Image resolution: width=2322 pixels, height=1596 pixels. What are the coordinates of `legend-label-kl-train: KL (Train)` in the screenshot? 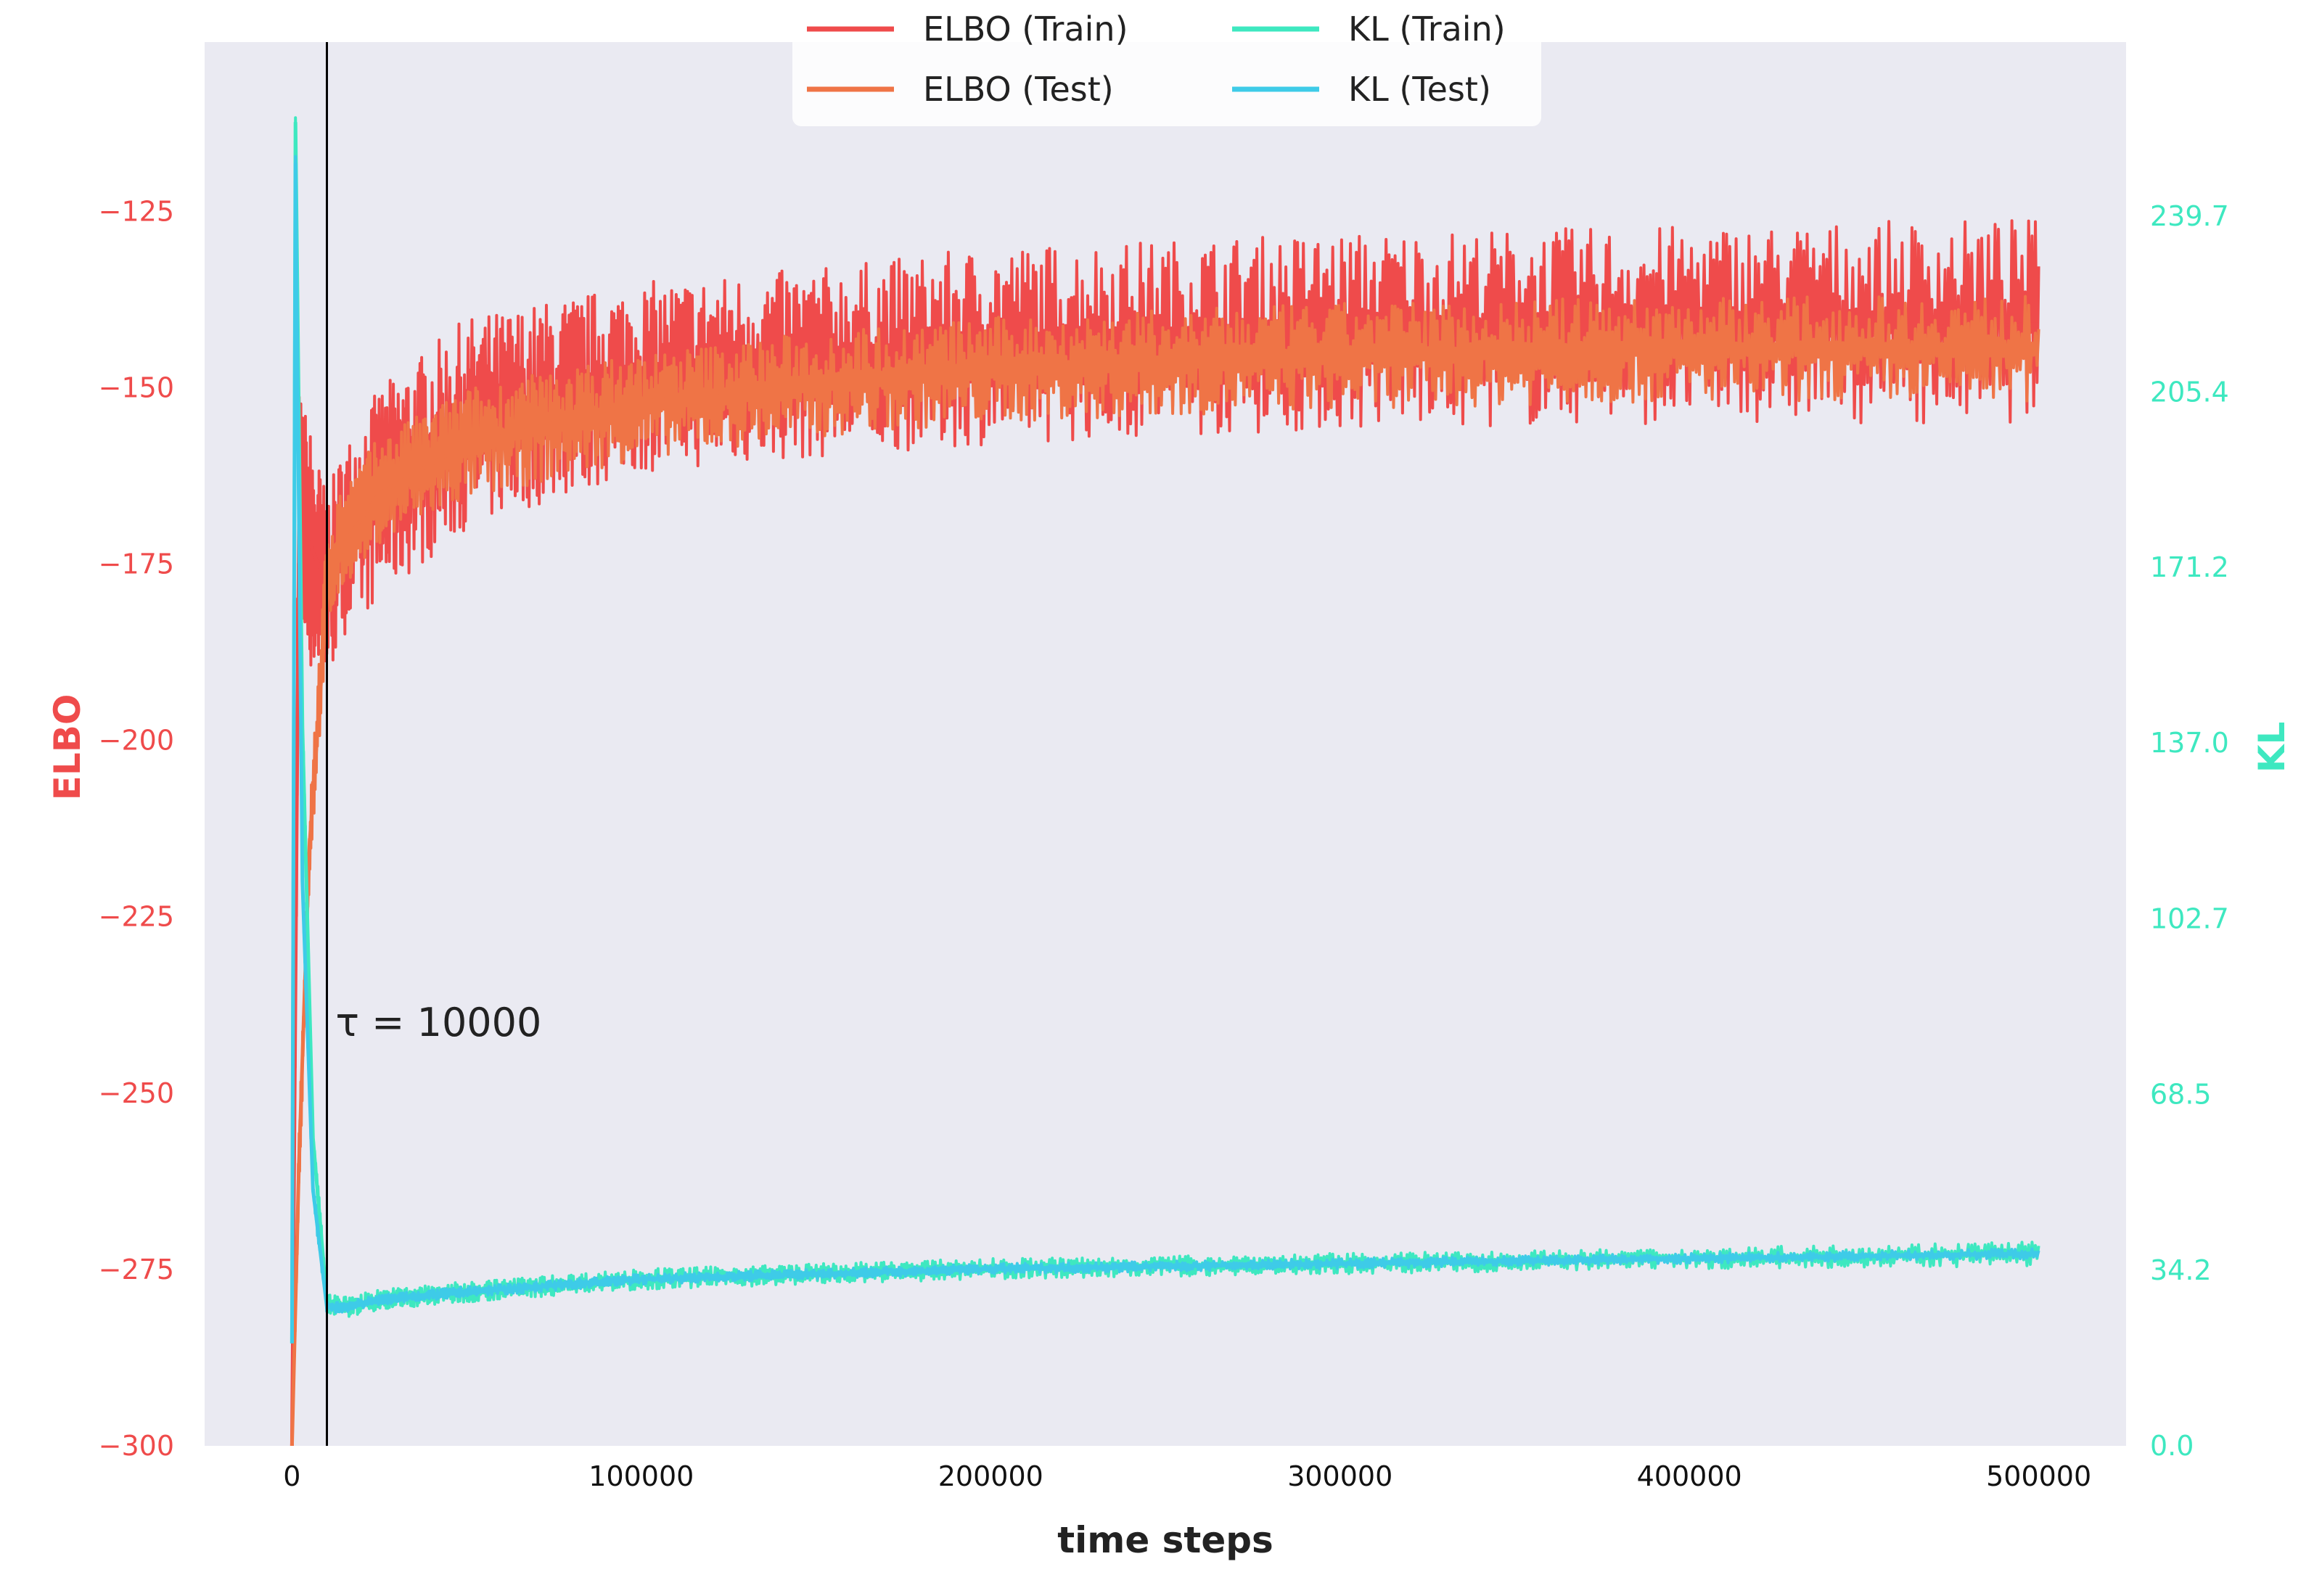 It's located at (1427, 29).